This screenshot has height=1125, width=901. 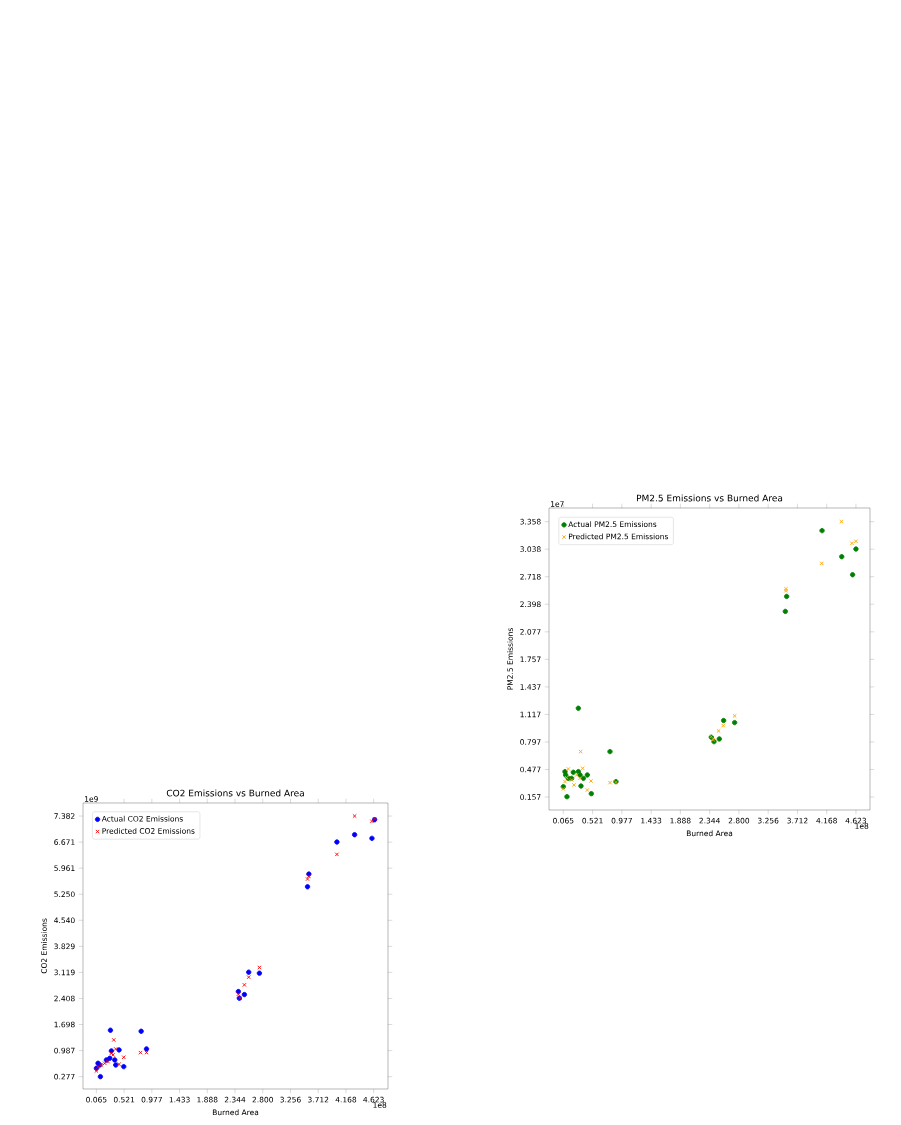 What do you see at coordinates (709, 498) in the screenshot?
I see `chart-title: PM2.5 Emissions vs Burned Area` at bounding box center [709, 498].